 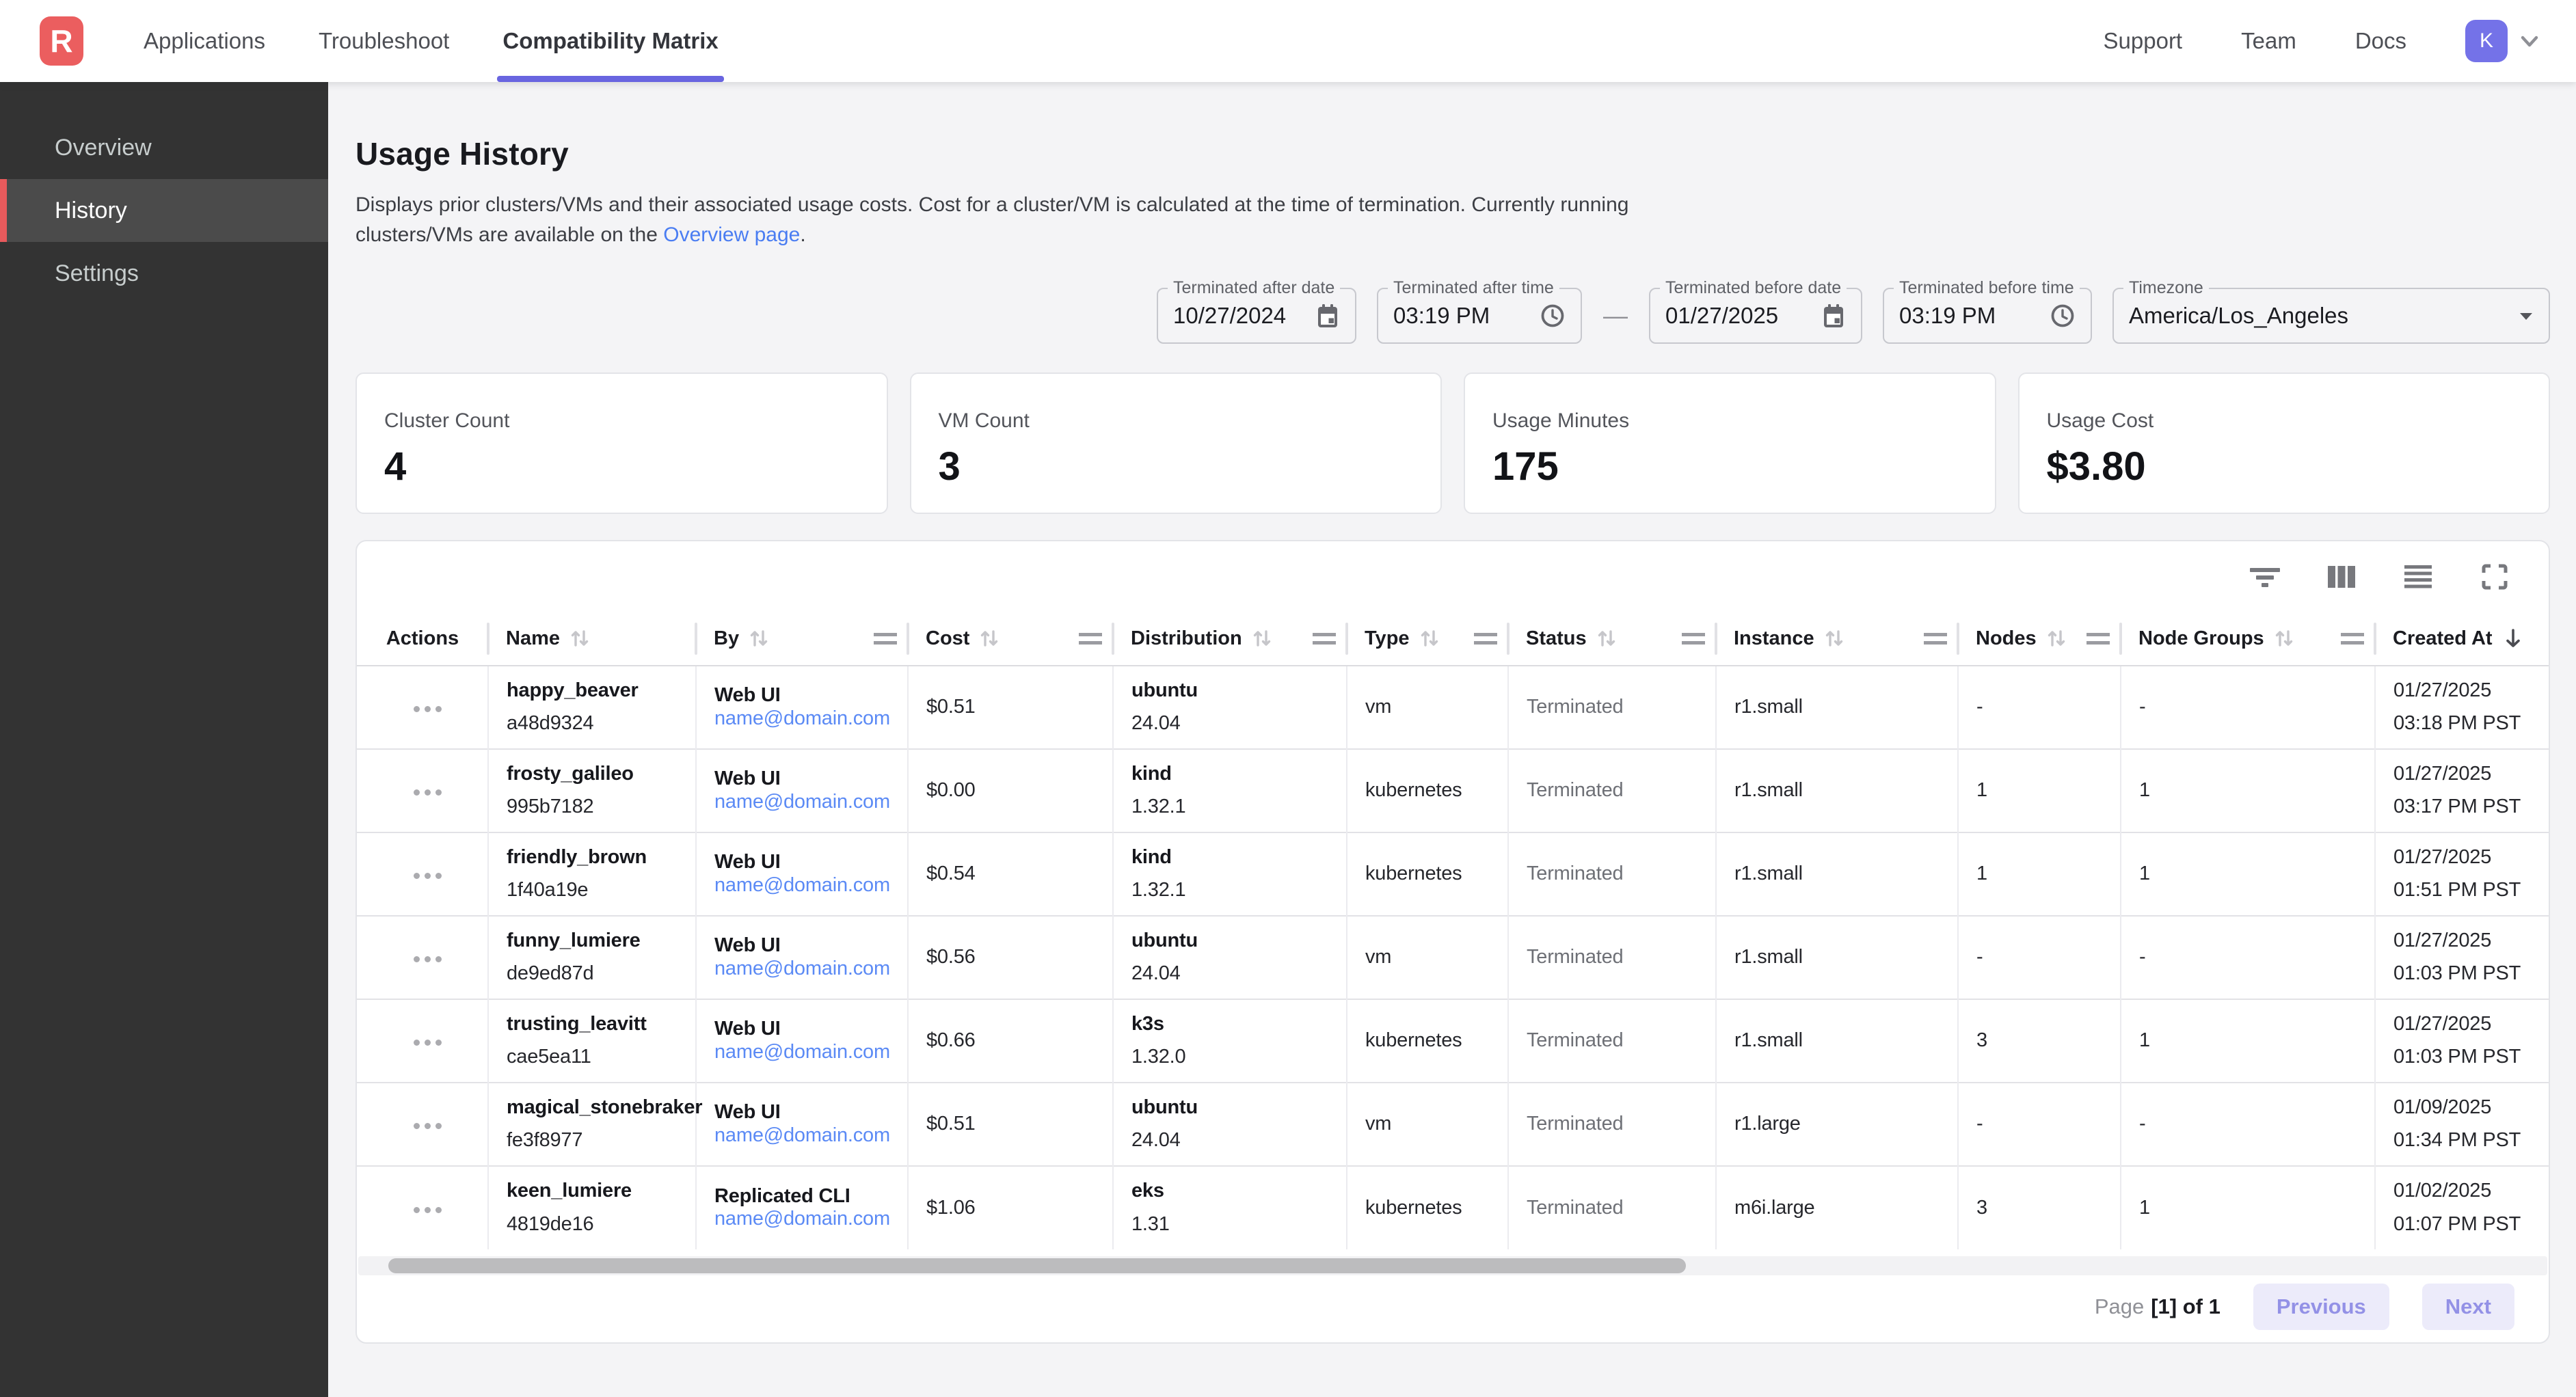 What do you see at coordinates (2248, 706) in the screenshot?
I see `cell-node_groups: -` at bounding box center [2248, 706].